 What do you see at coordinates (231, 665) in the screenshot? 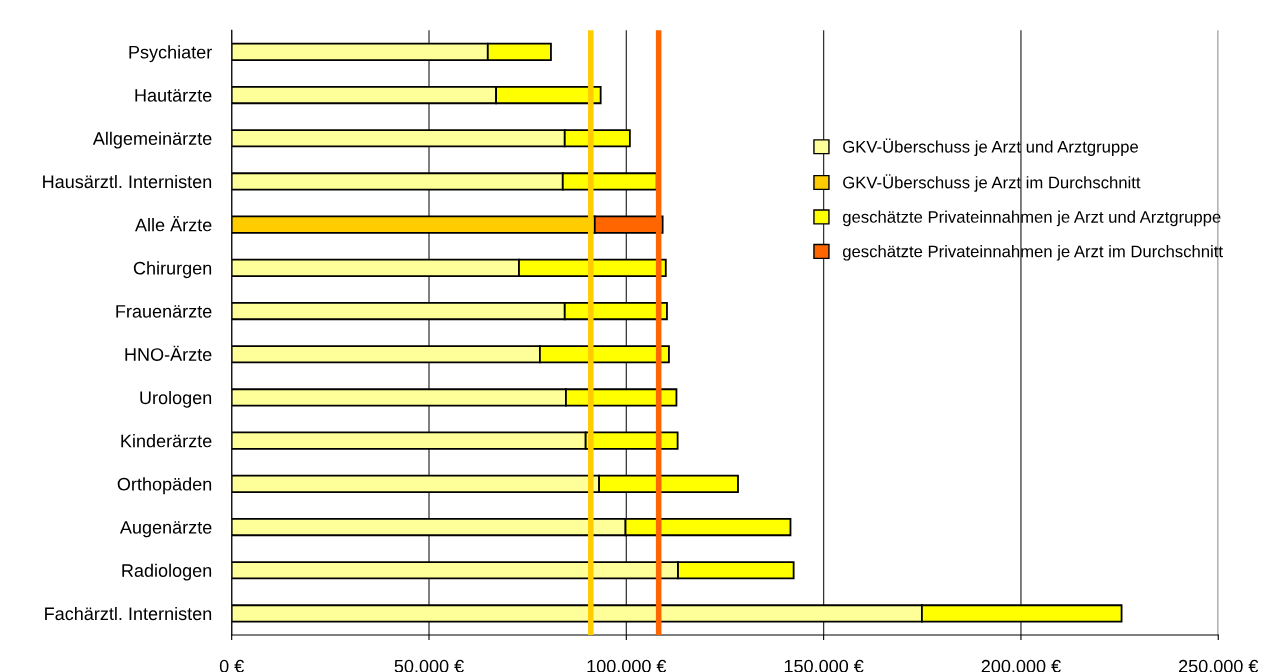
I see `x-tick-label: 0 €` at bounding box center [231, 665].